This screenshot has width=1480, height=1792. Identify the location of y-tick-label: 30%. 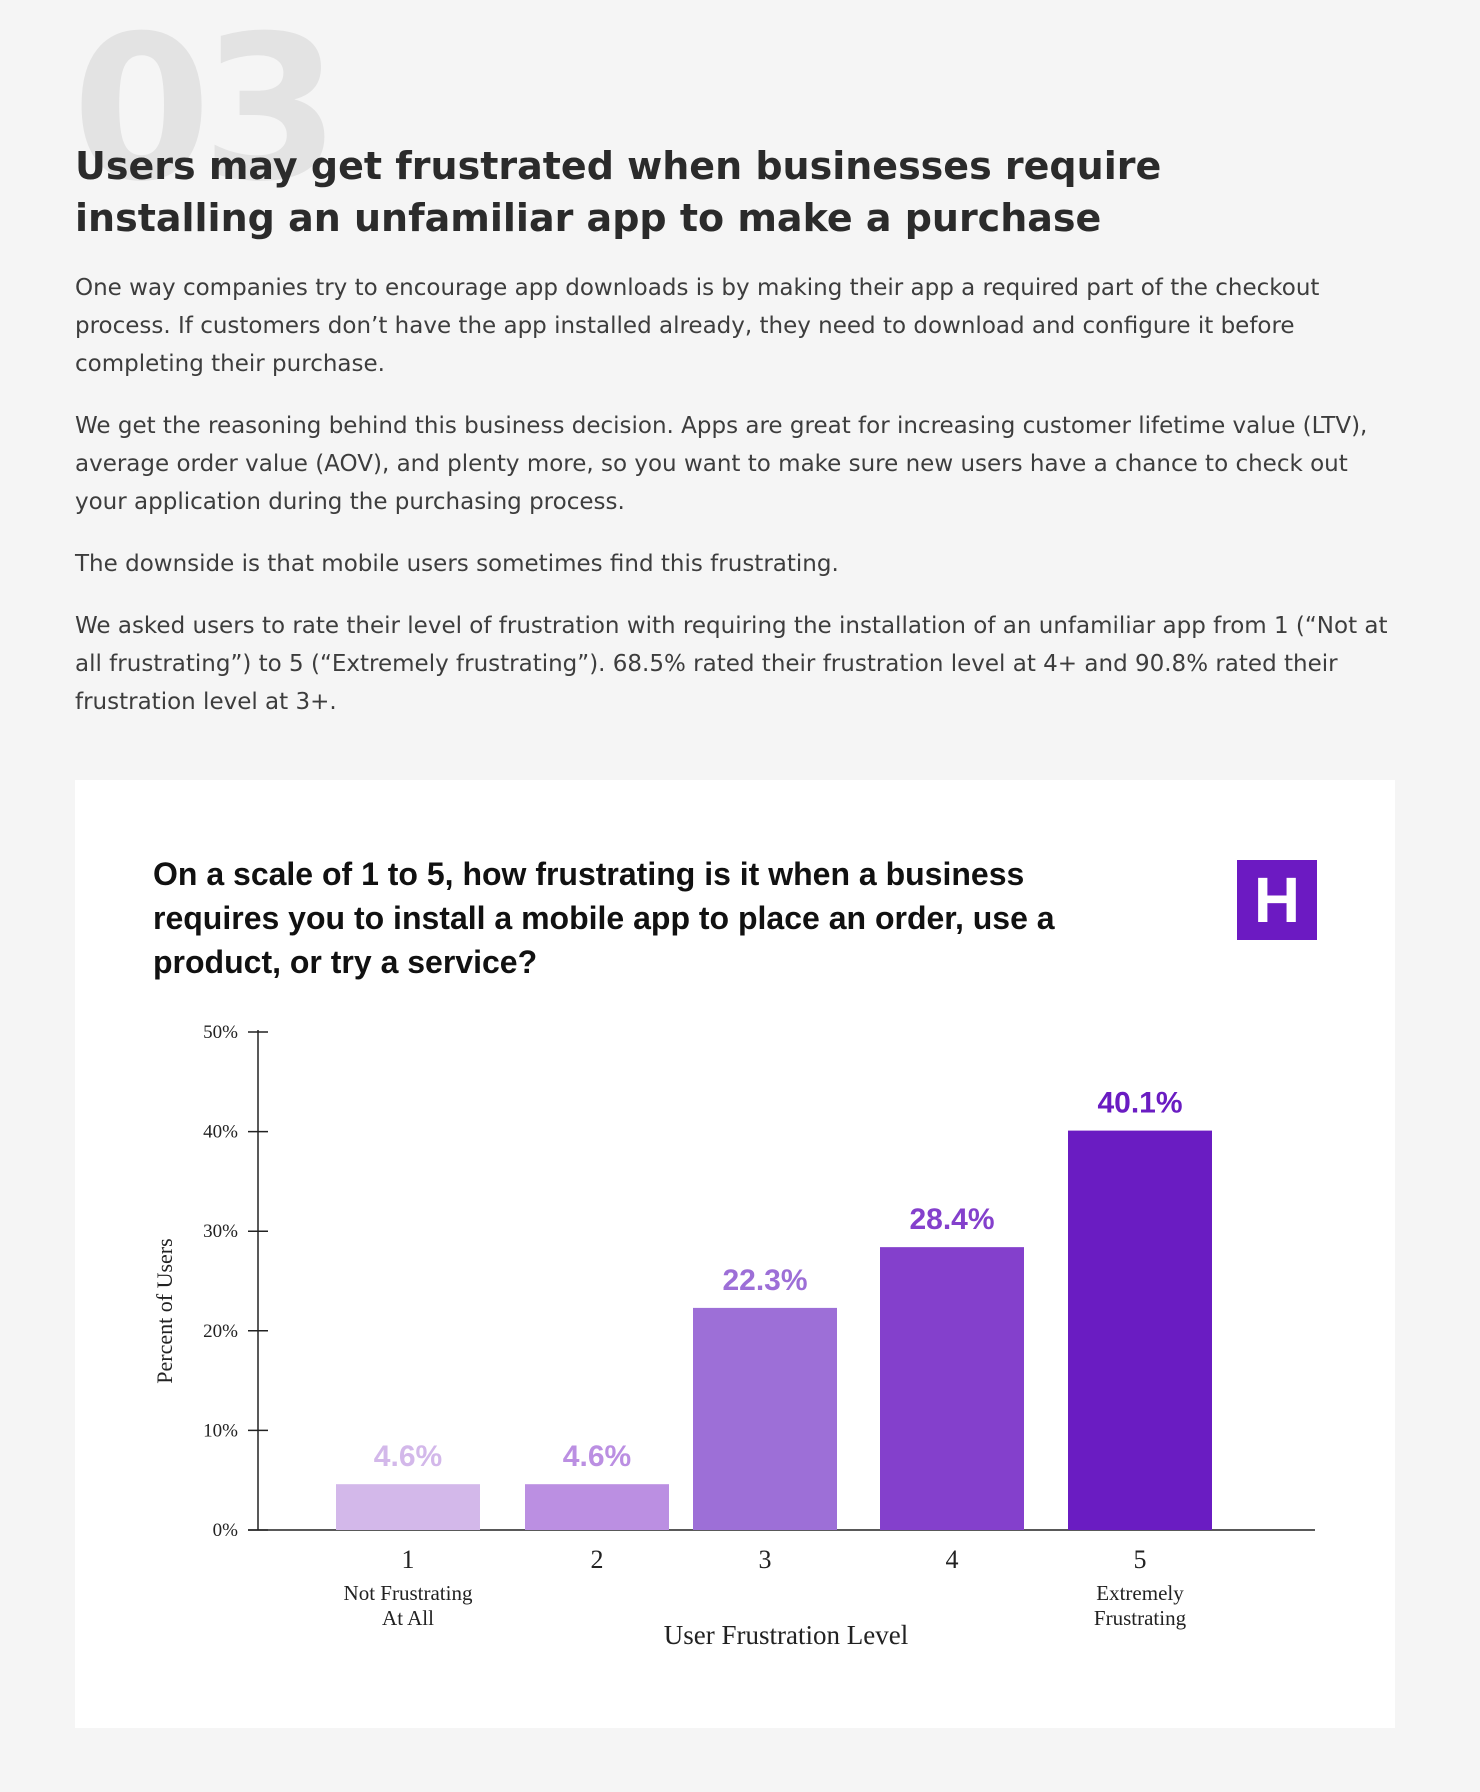
(220, 1231).